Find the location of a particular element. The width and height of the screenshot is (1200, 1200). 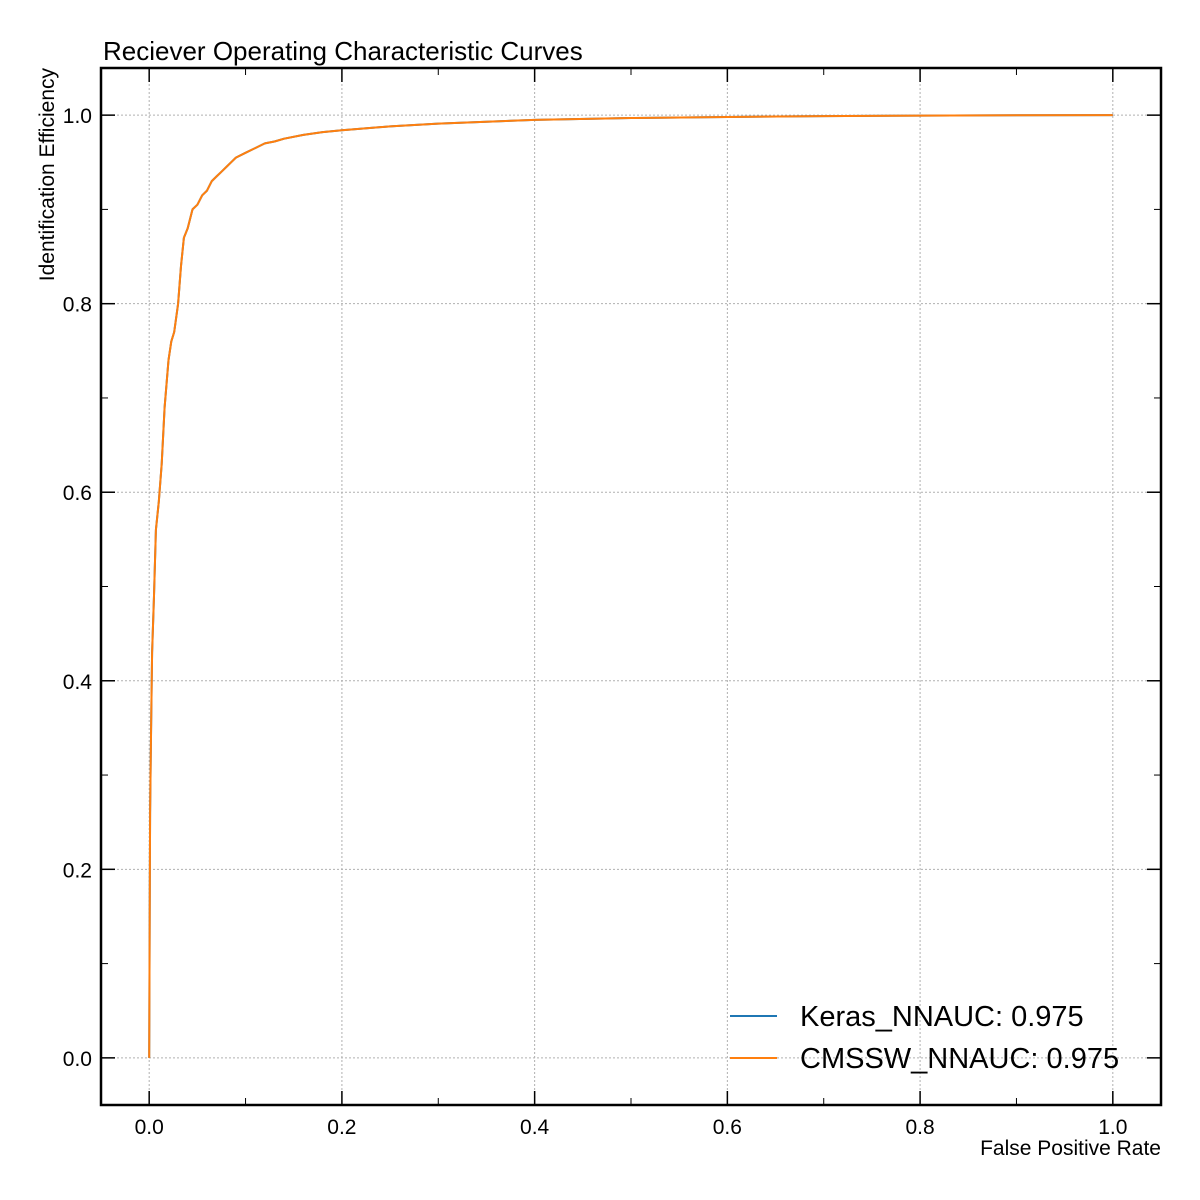

y-tick-label: 0.2 is located at coordinates (77, 870).